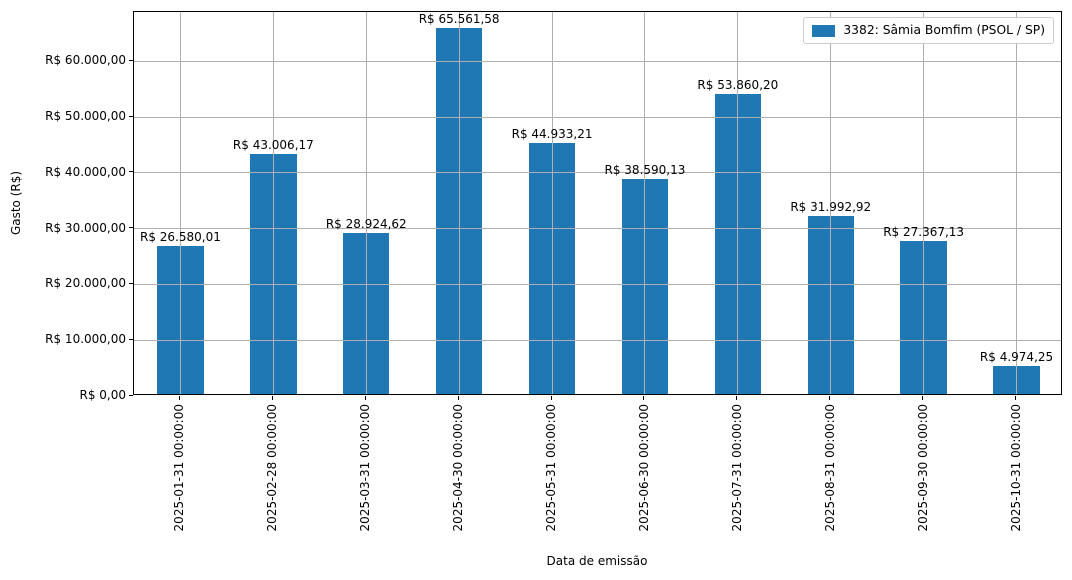  I want to click on y-tick-label: R$ 20.000,00, so click(85, 283).